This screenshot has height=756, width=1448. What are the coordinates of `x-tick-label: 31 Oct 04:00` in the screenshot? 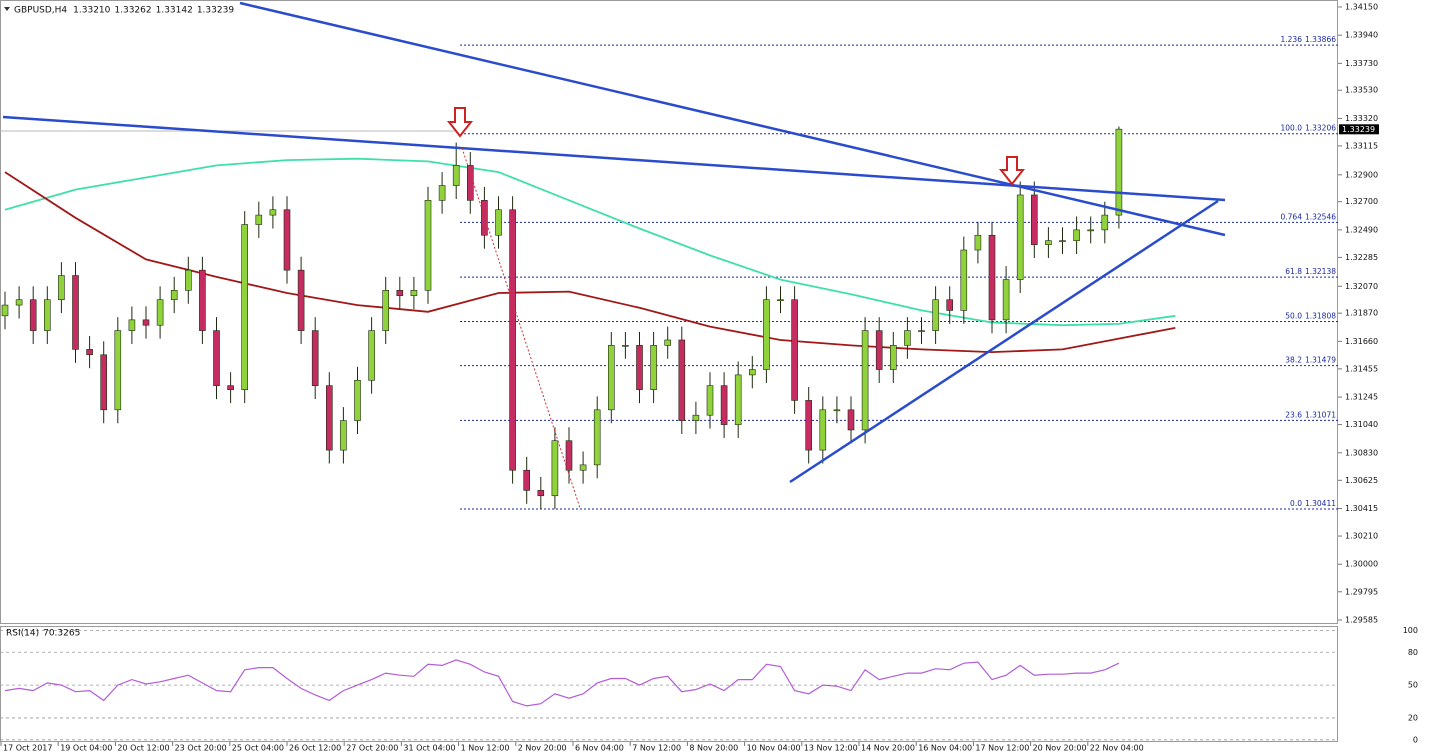 It's located at (429, 748).